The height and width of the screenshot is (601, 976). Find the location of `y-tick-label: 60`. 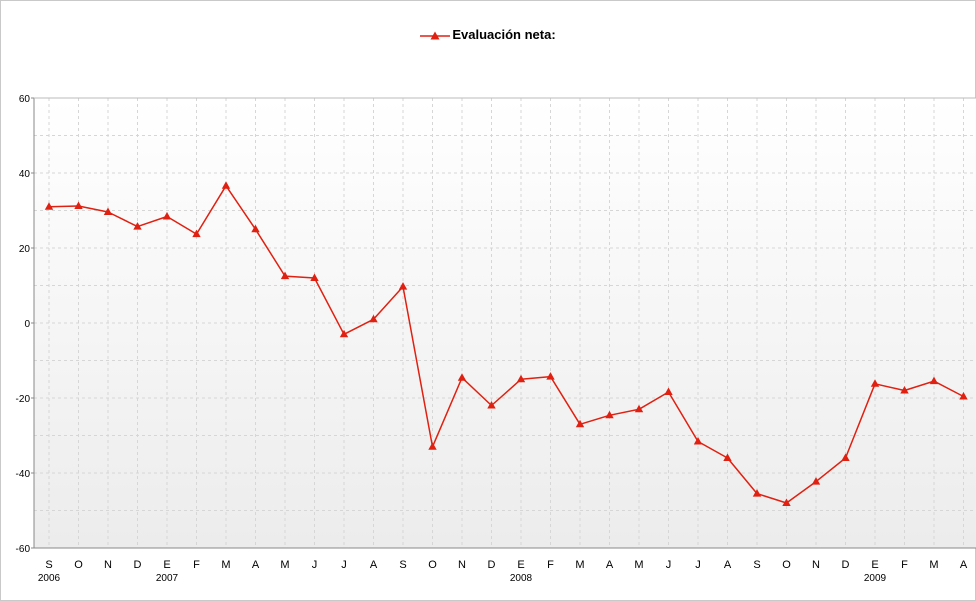

y-tick-label: 60 is located at coordinates (25, 99).